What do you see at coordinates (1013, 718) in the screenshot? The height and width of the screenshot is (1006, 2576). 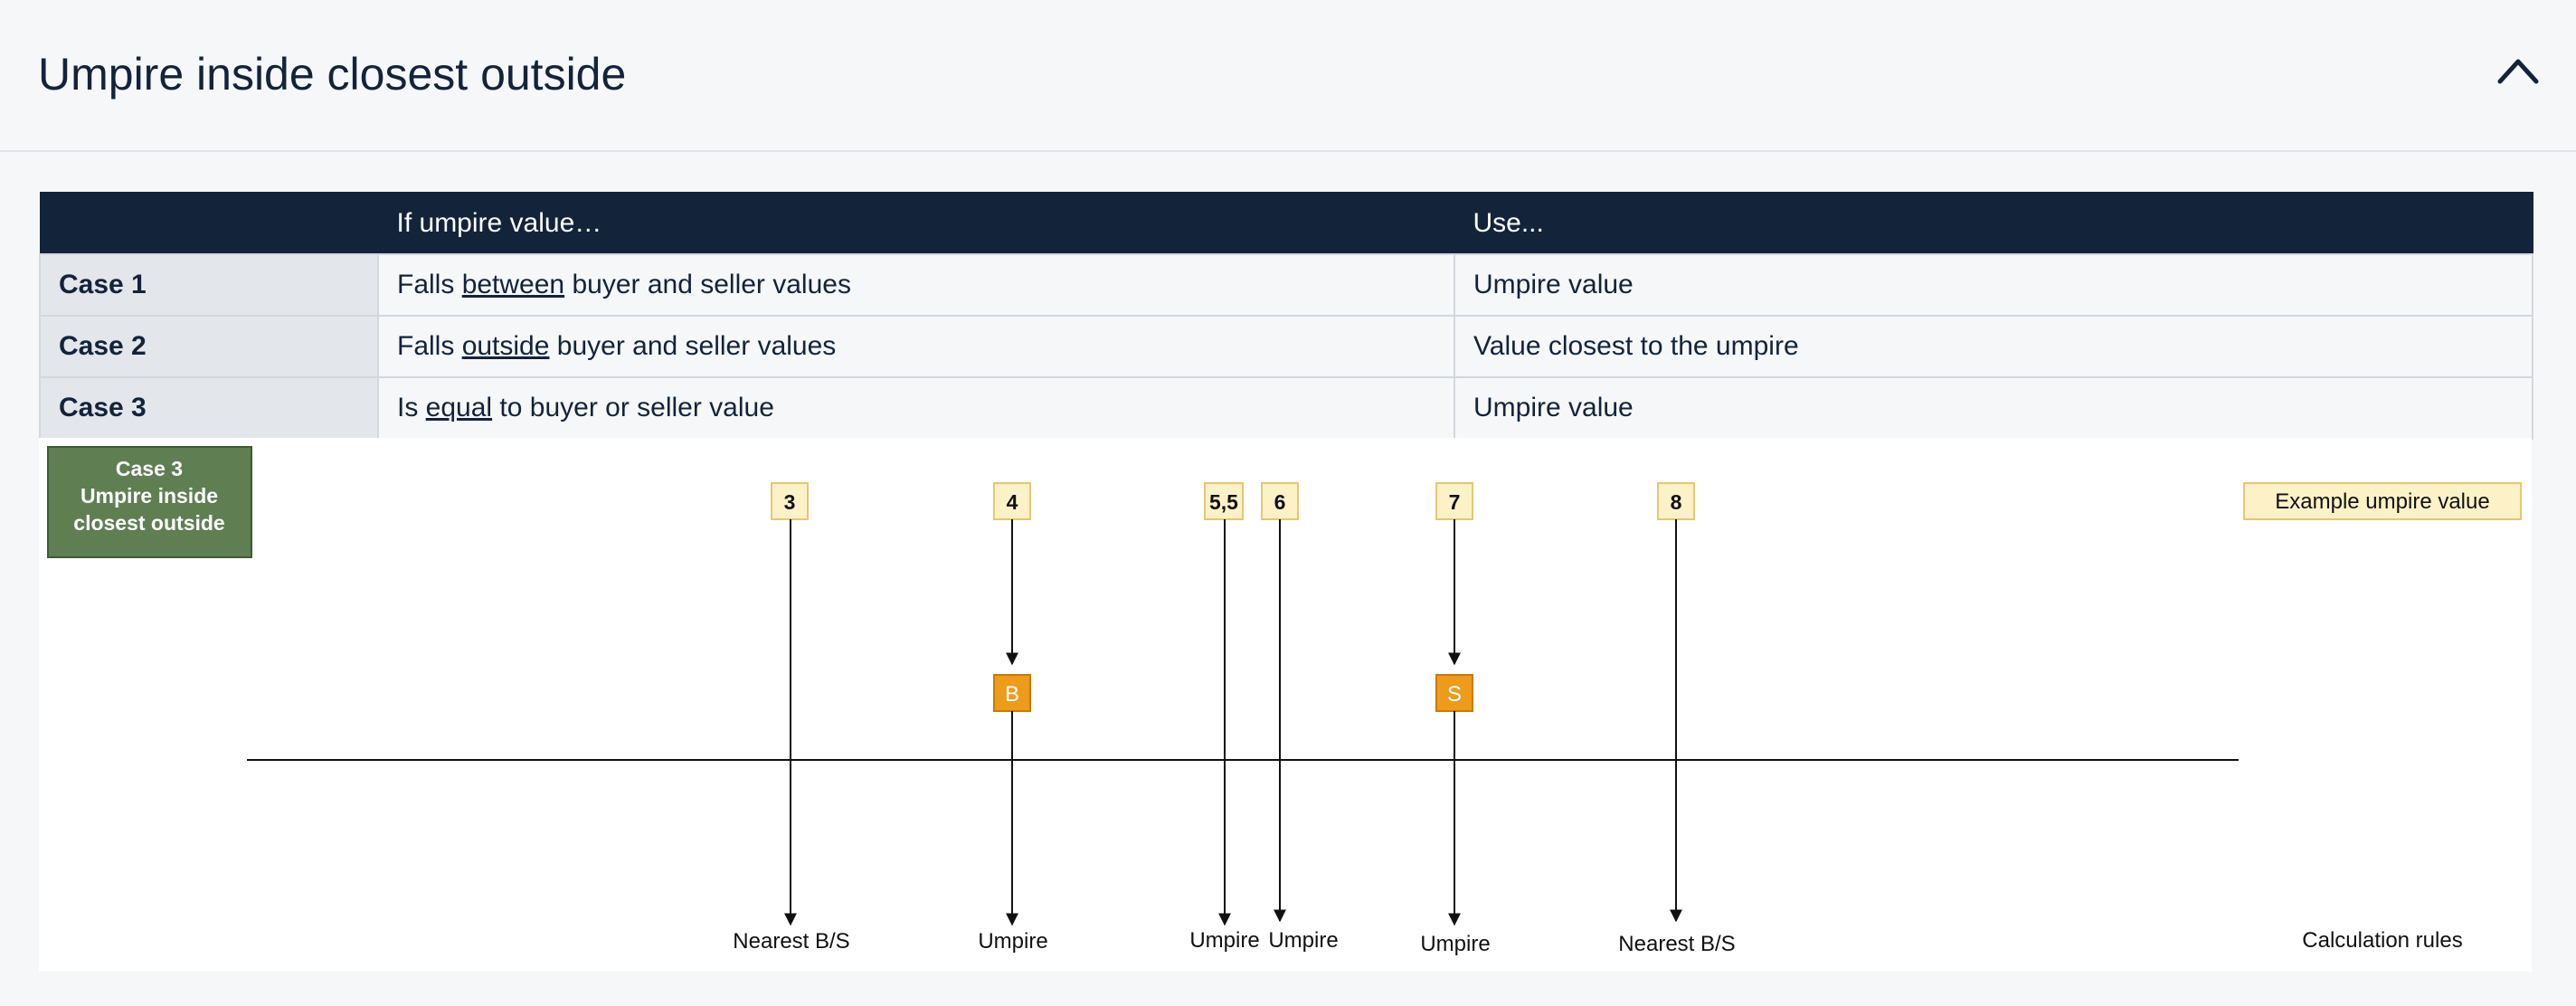 I see `umpire-example-4: 4 B Umpire` at bounding box center [1013, 718].